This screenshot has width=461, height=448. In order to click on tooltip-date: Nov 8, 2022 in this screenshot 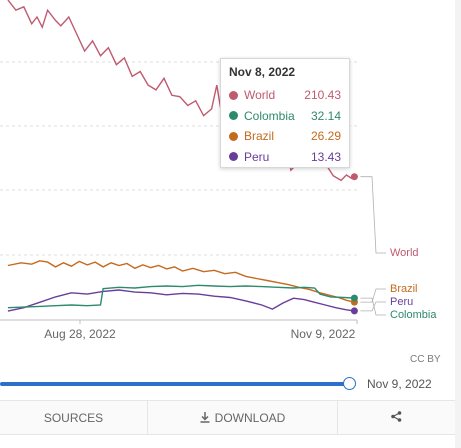, I will do `click(262, 72)`.